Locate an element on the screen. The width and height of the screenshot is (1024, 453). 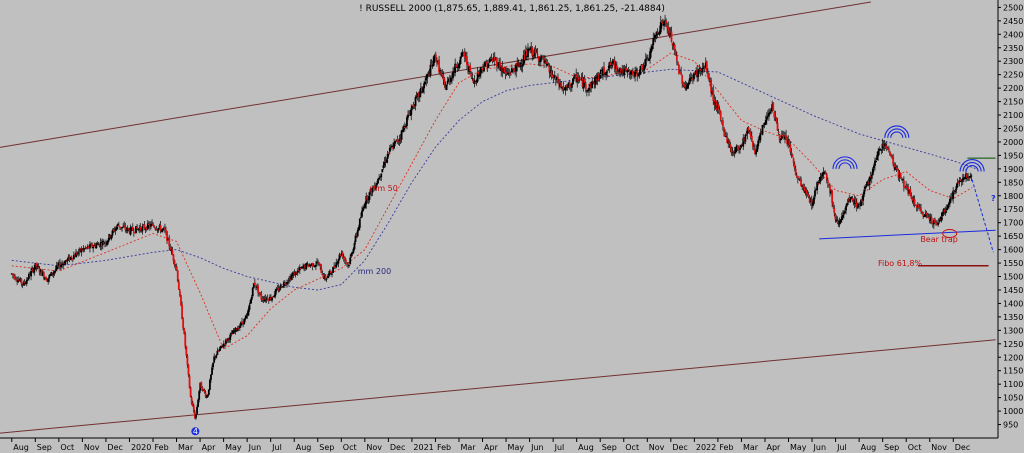
mm200-label: mm 200 is located at coordinates (374, 271).